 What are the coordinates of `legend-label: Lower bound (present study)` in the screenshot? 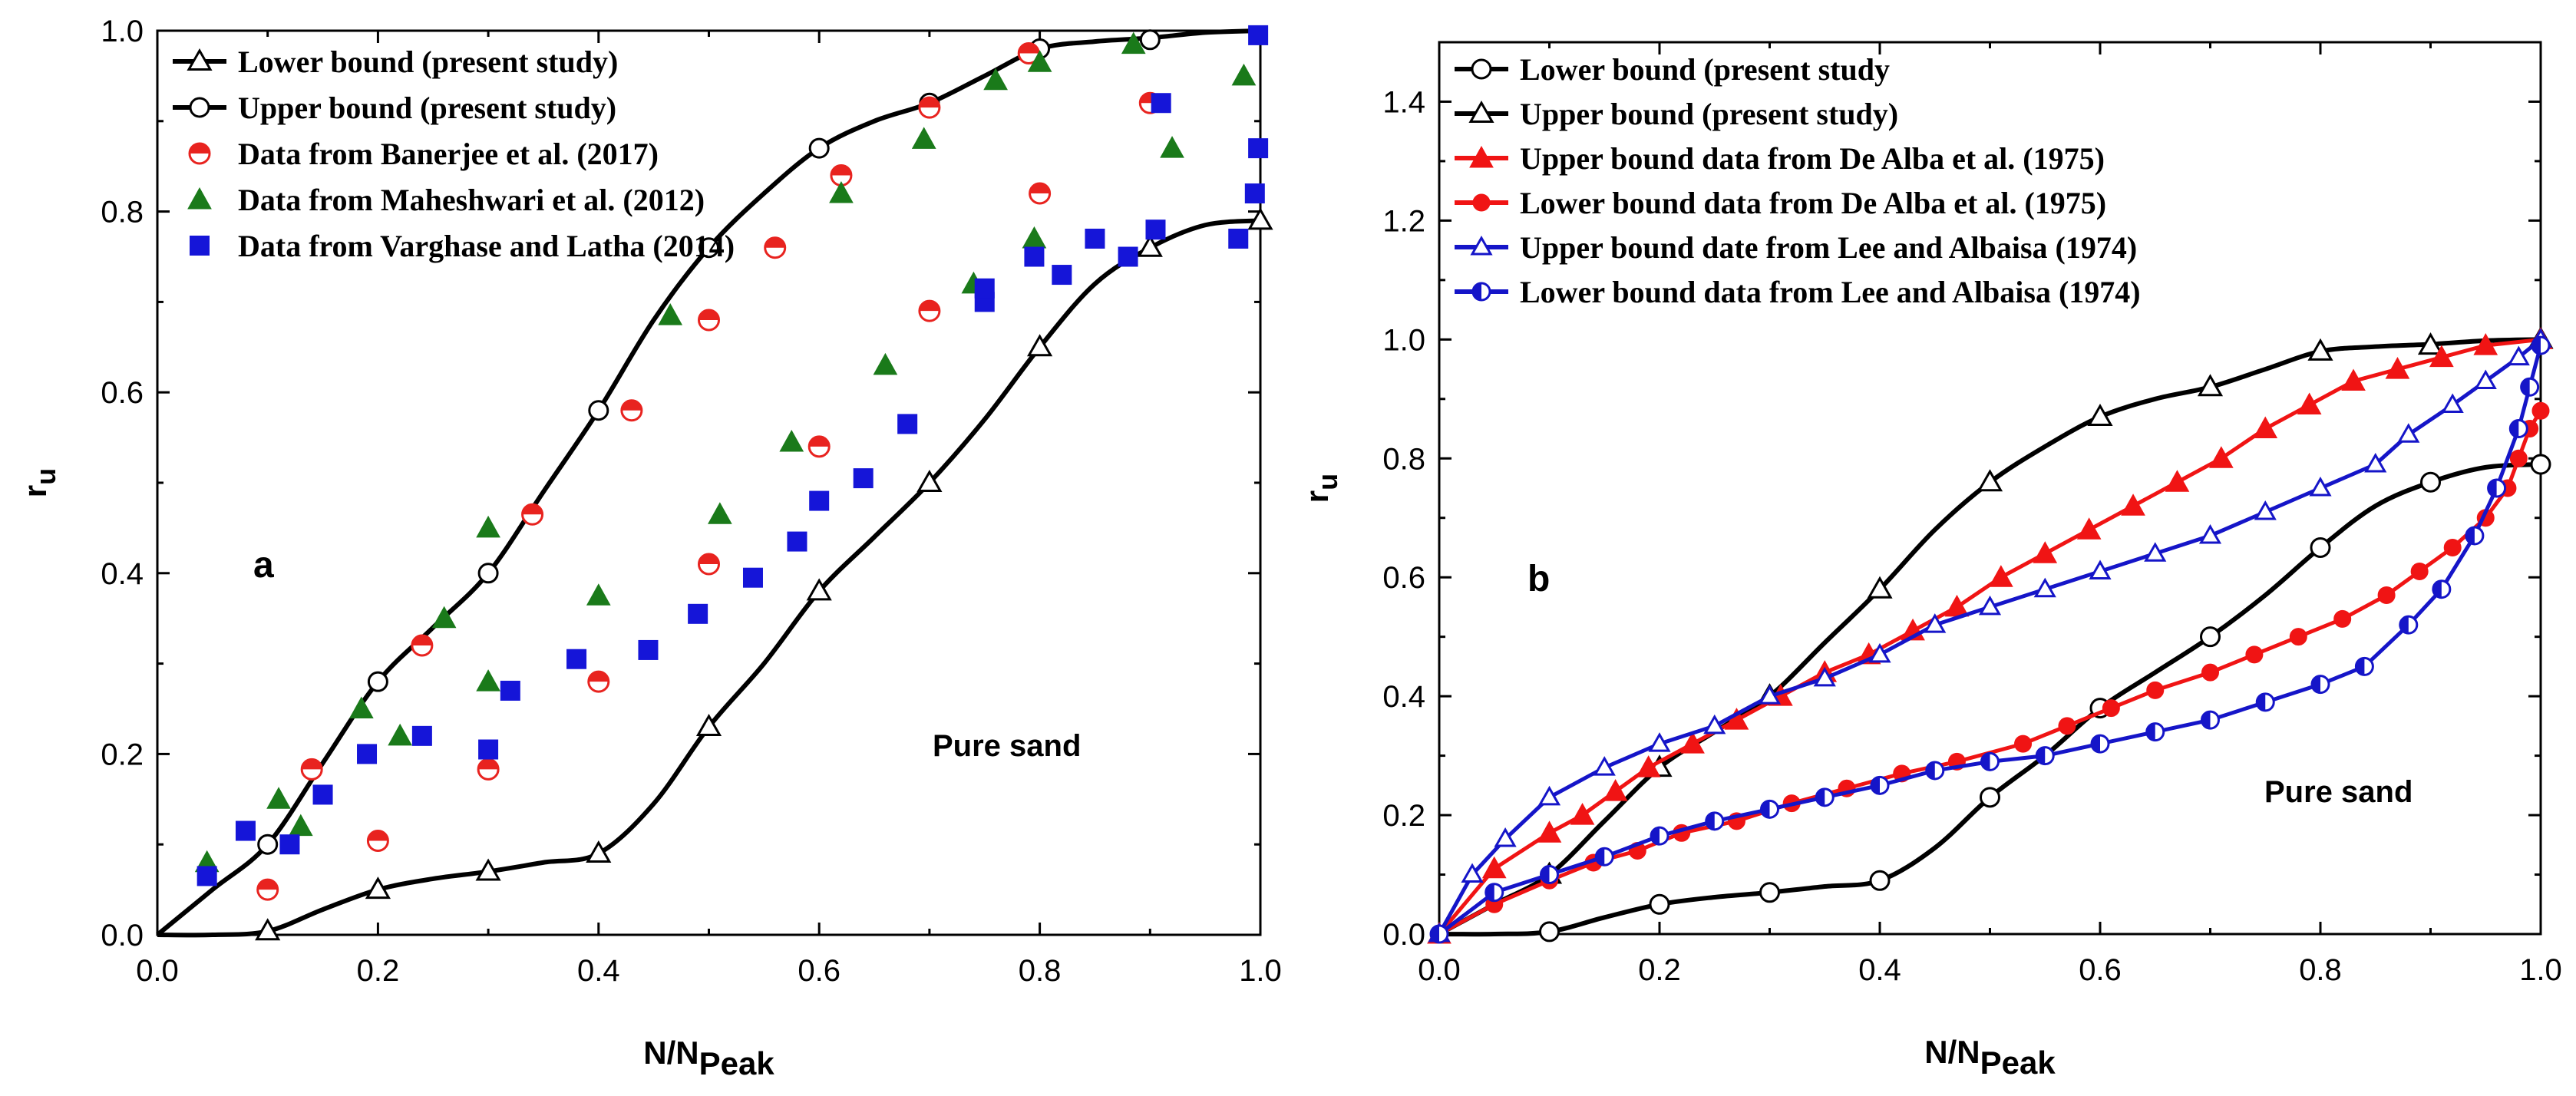 It's located at (428, 62).